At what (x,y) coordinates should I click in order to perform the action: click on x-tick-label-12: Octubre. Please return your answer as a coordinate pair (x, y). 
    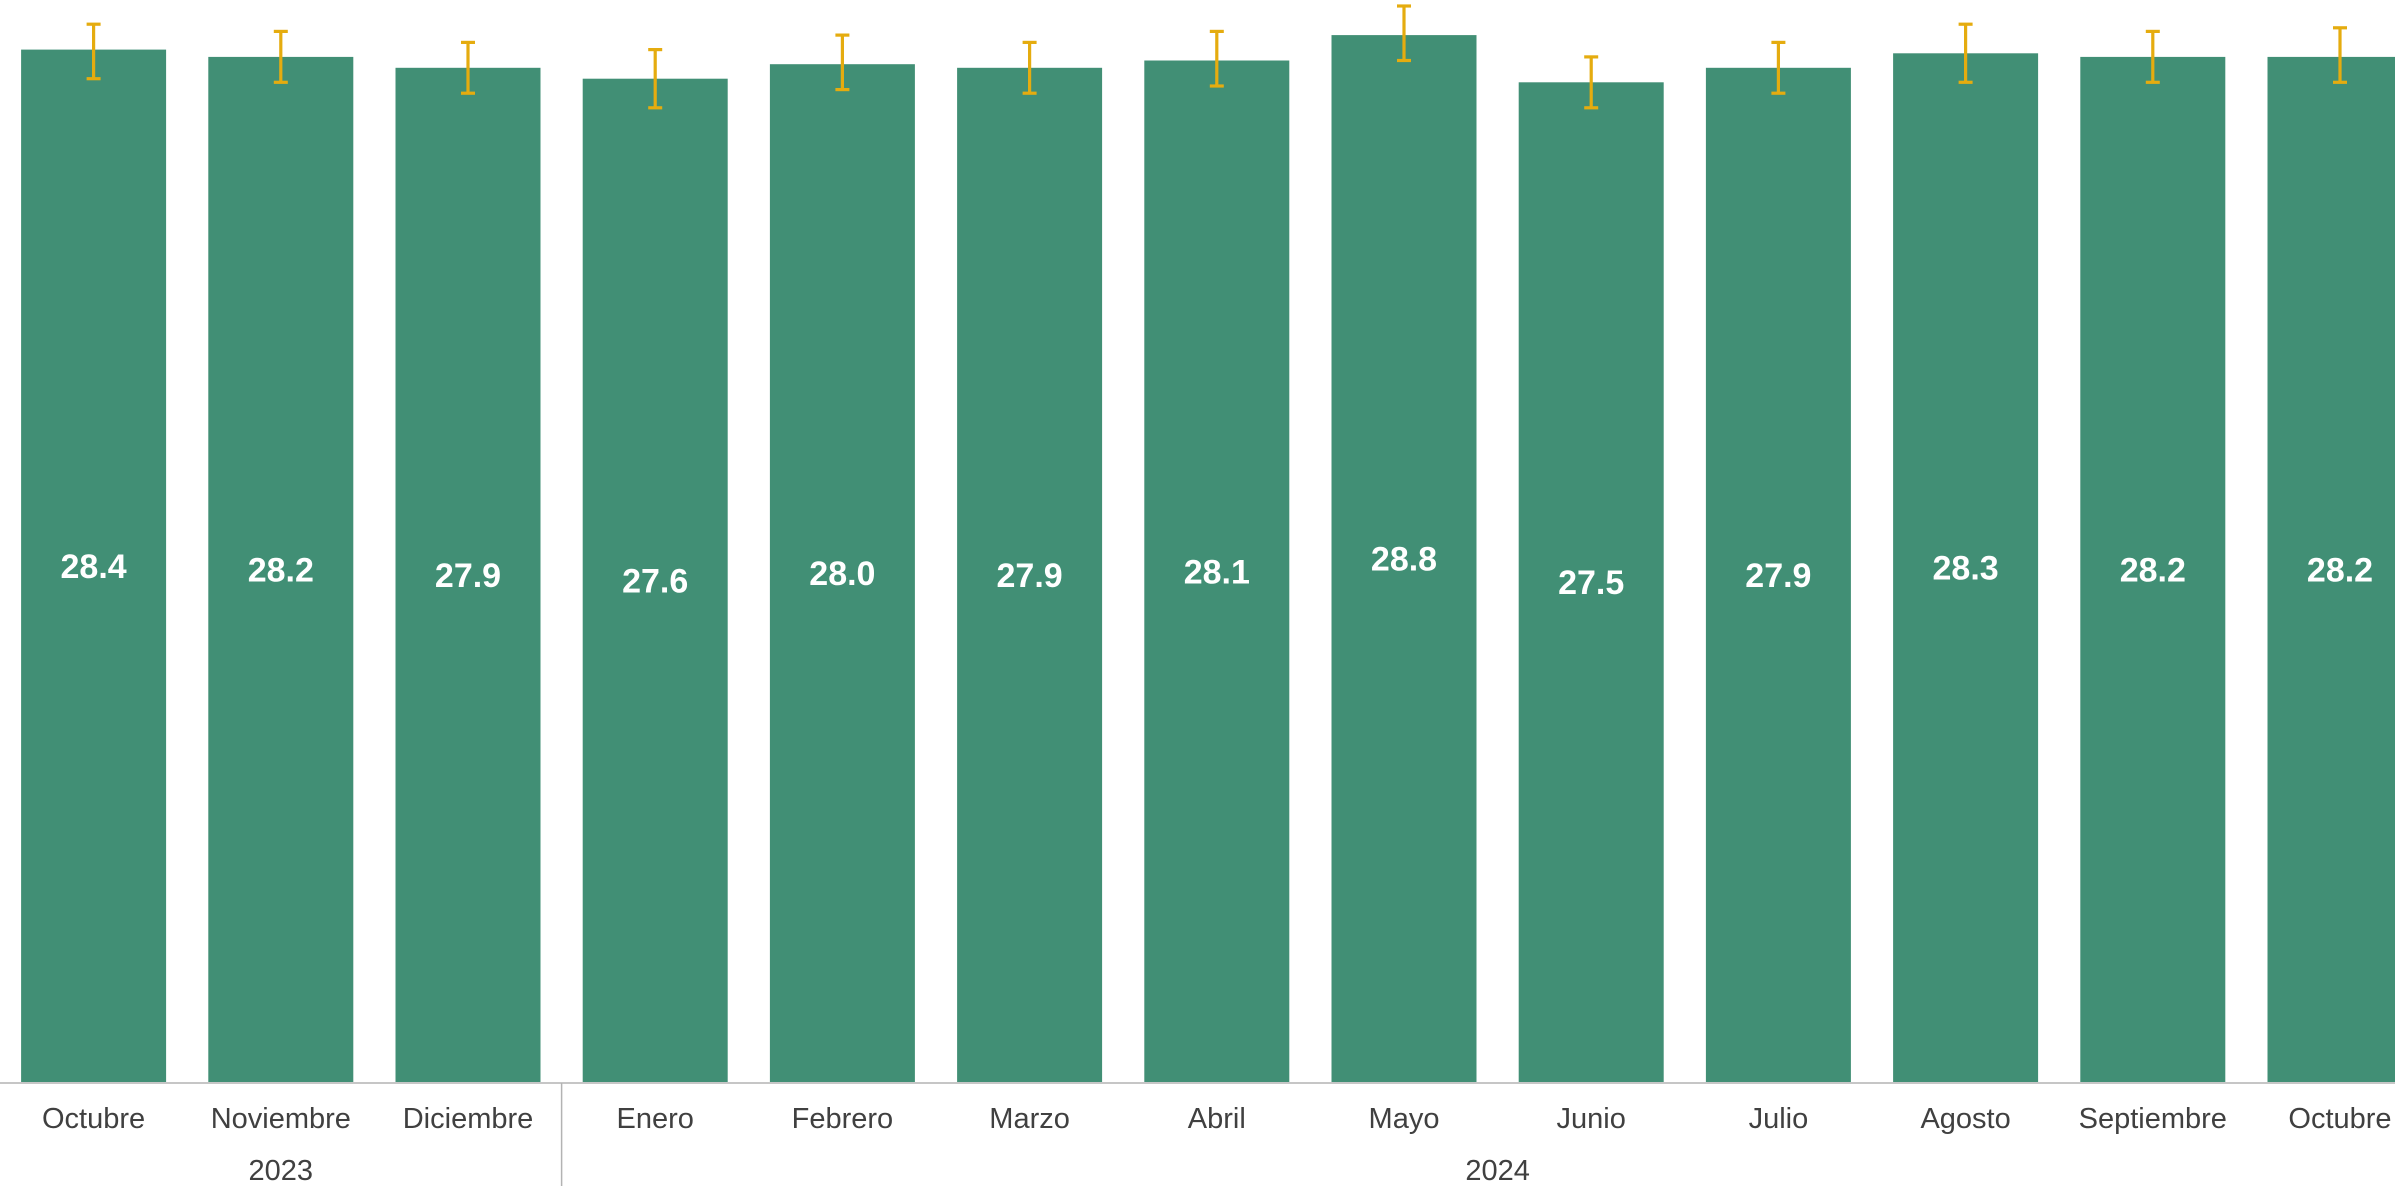
    Looking at the image, I should click on (2339, 1119).